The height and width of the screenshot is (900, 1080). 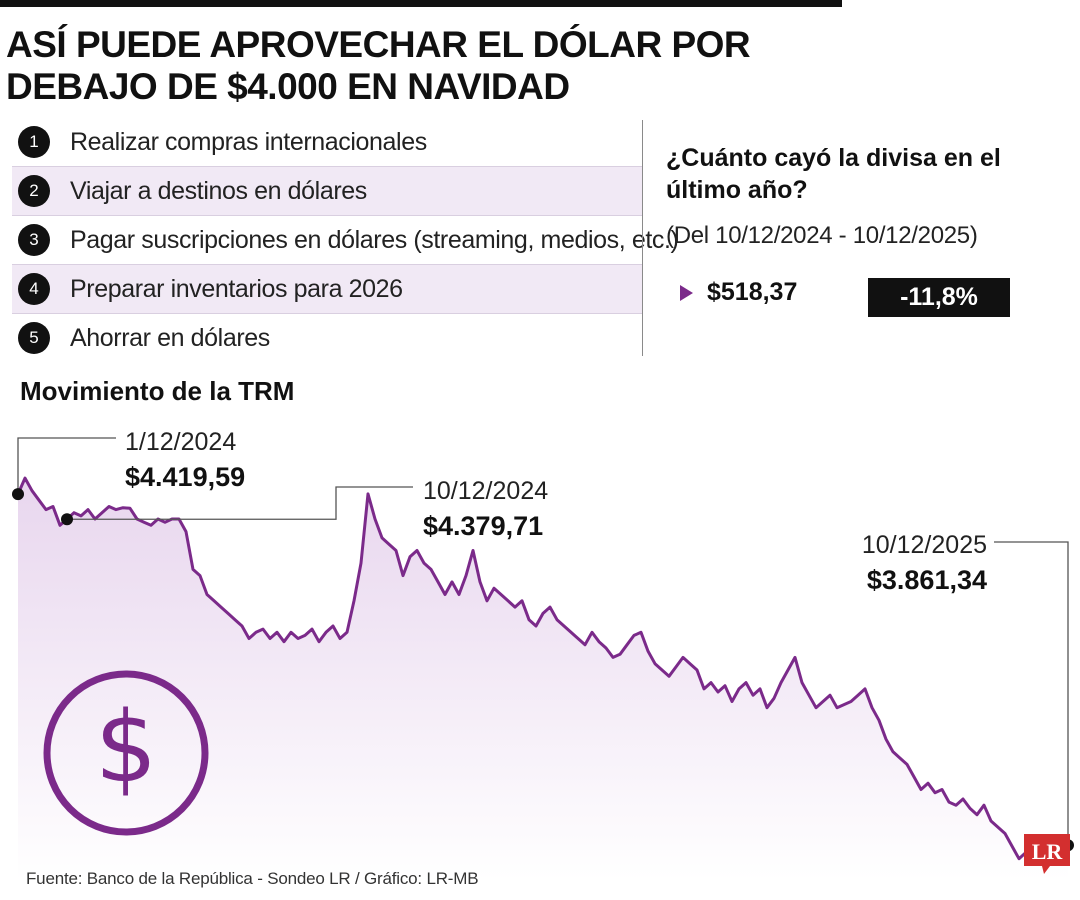 I want to click on tip-text: Preparar inventarios para 2026, so click(x=236, y=288).